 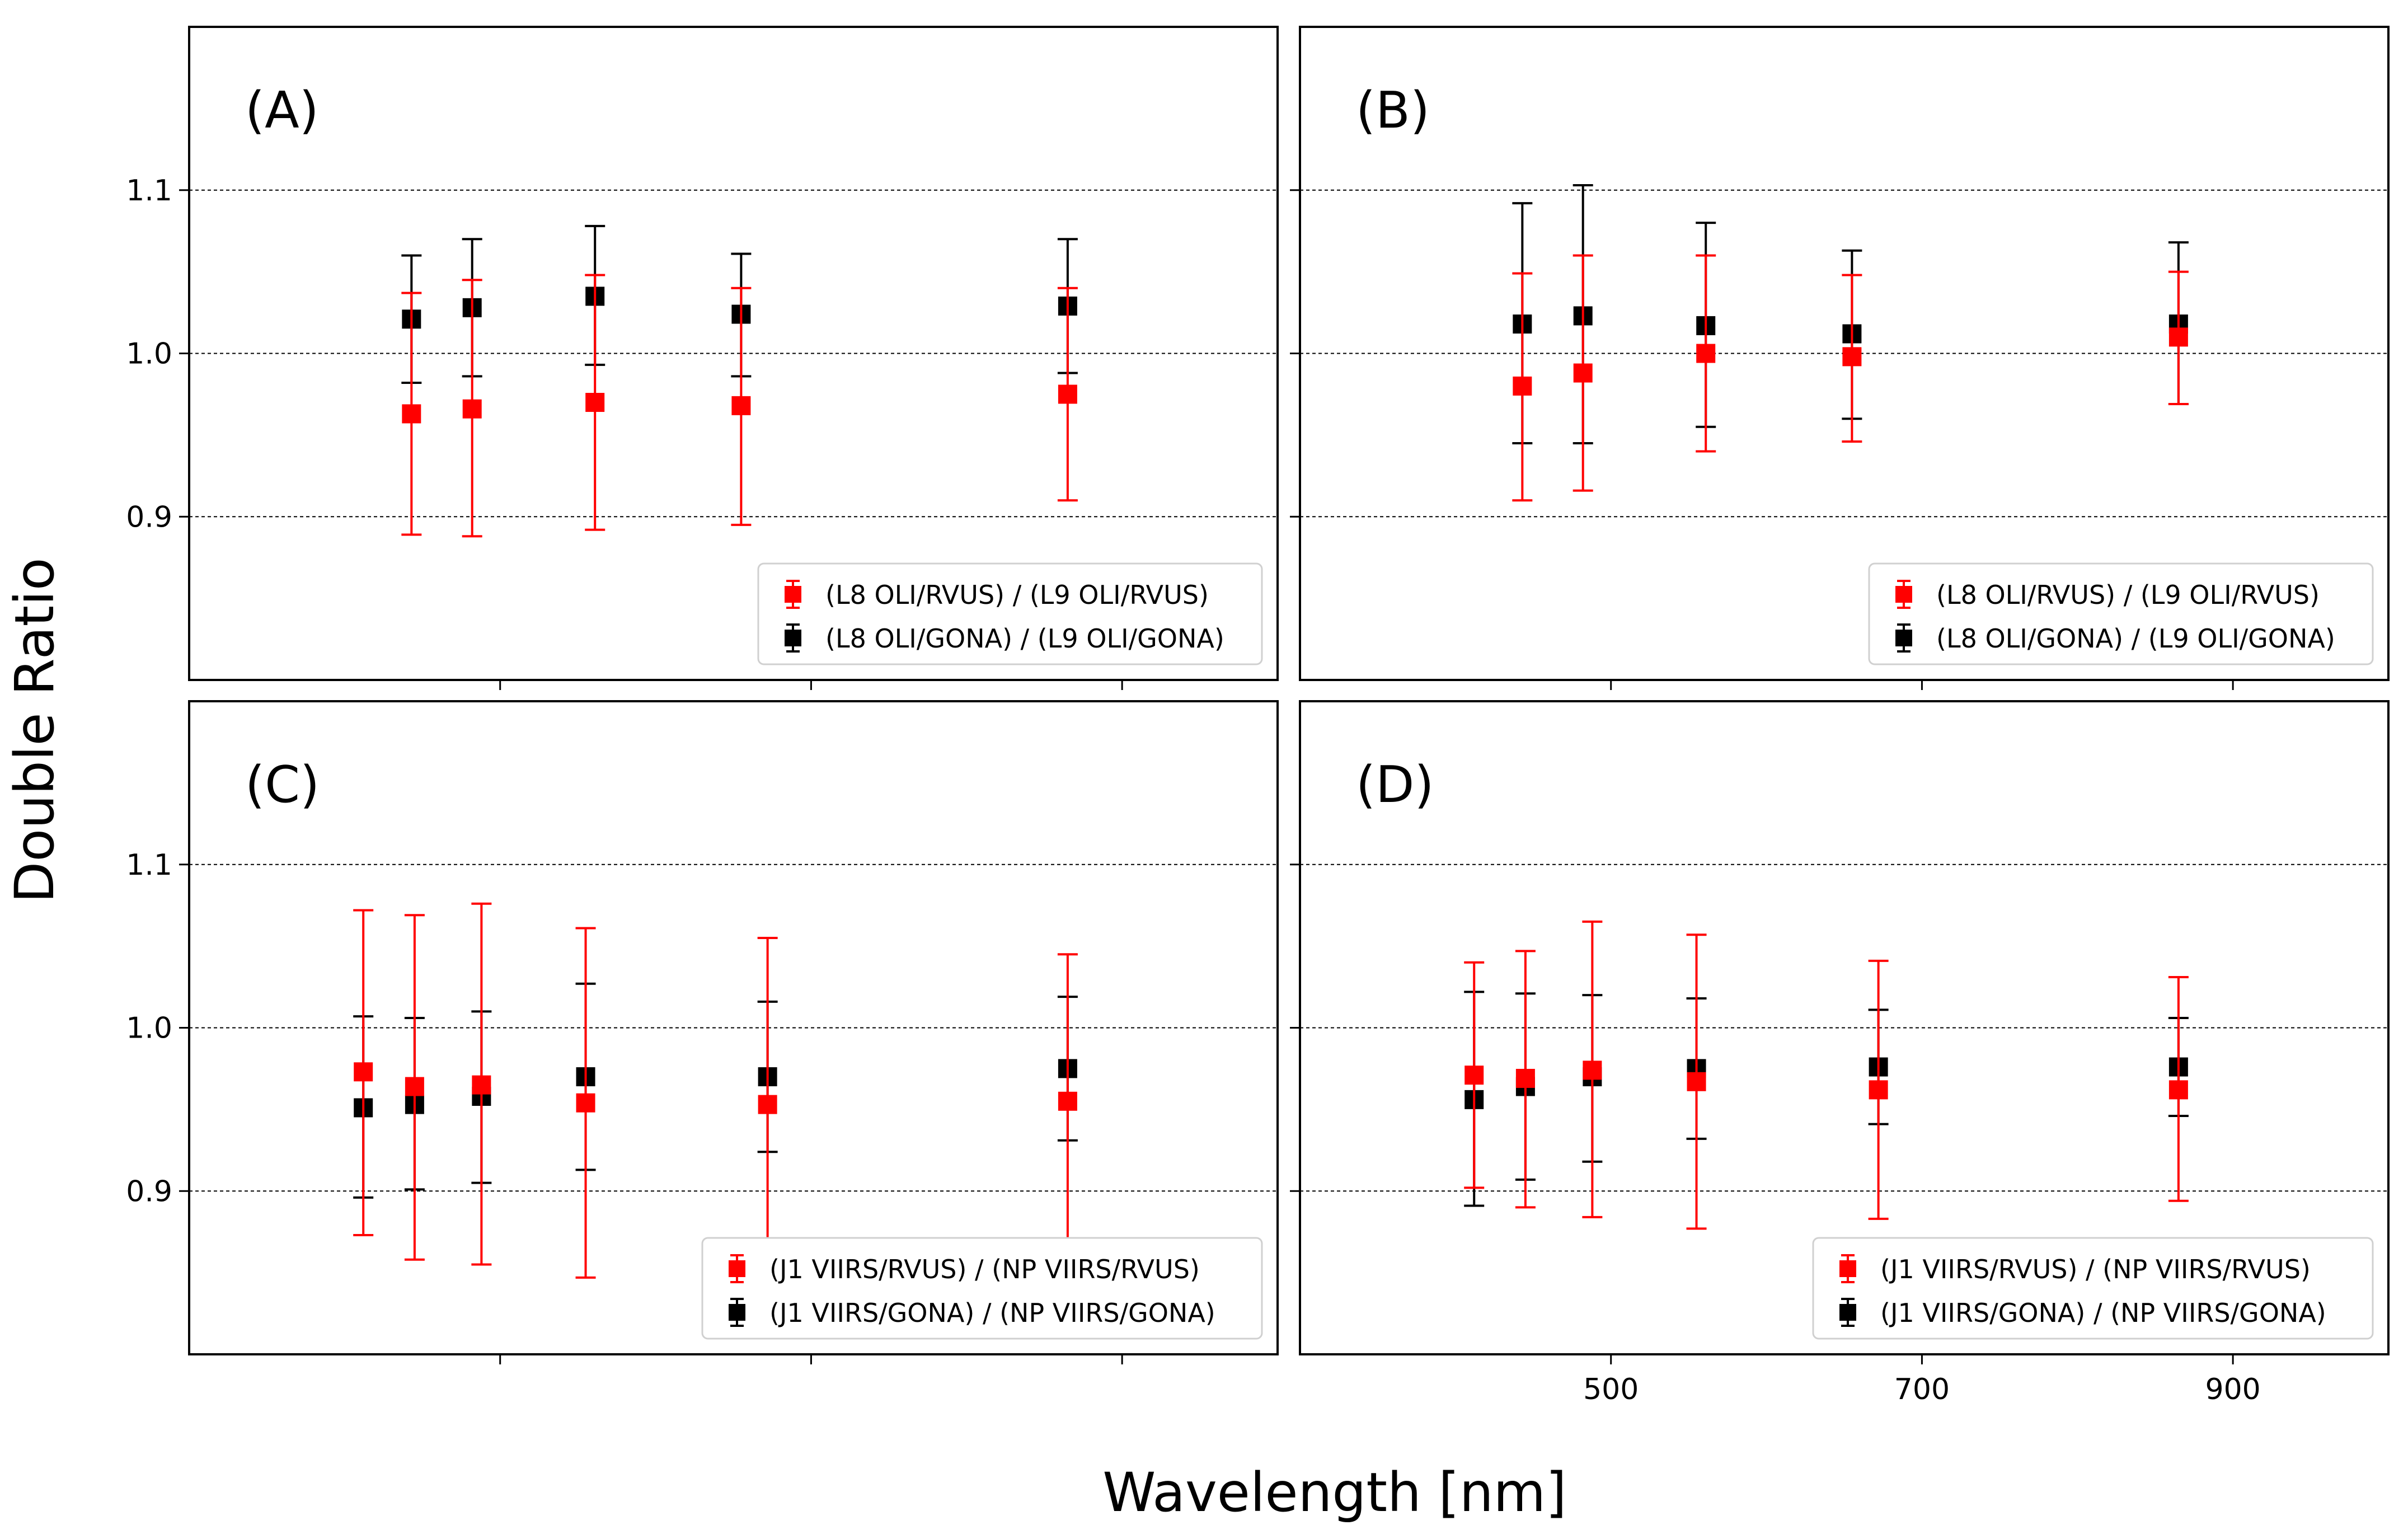 What do you see at coordinates (1611, 1389) in the screenshot?
I see `x-tick-label: 500` at bounding box center [1611, 1389].